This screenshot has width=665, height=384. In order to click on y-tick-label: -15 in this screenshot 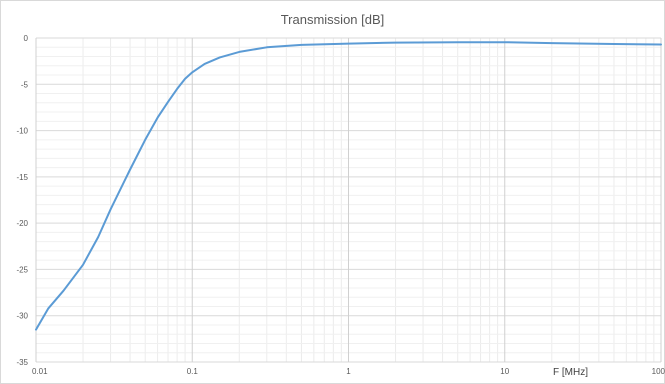, I will do `click(22, 177)`.